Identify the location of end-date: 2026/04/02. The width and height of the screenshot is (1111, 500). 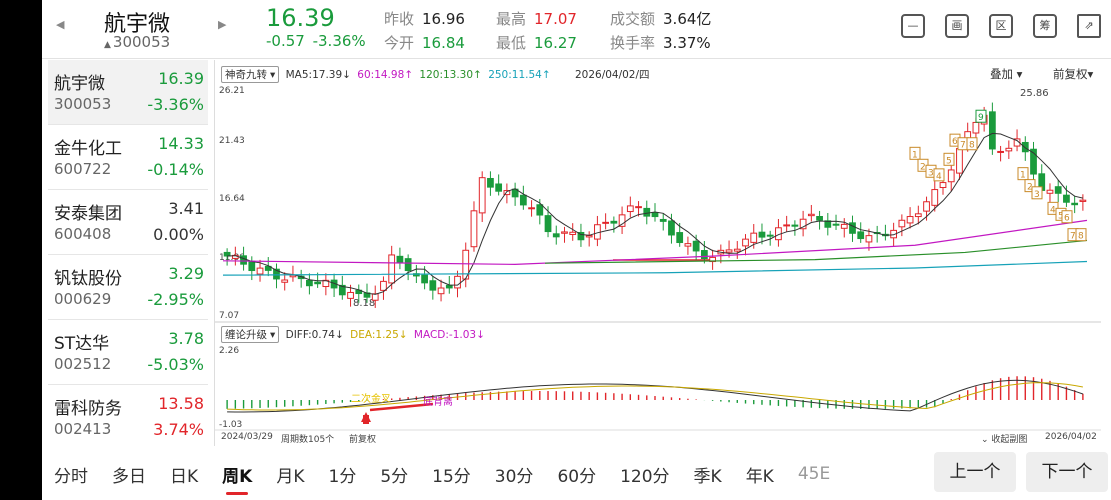
(1071, 437).